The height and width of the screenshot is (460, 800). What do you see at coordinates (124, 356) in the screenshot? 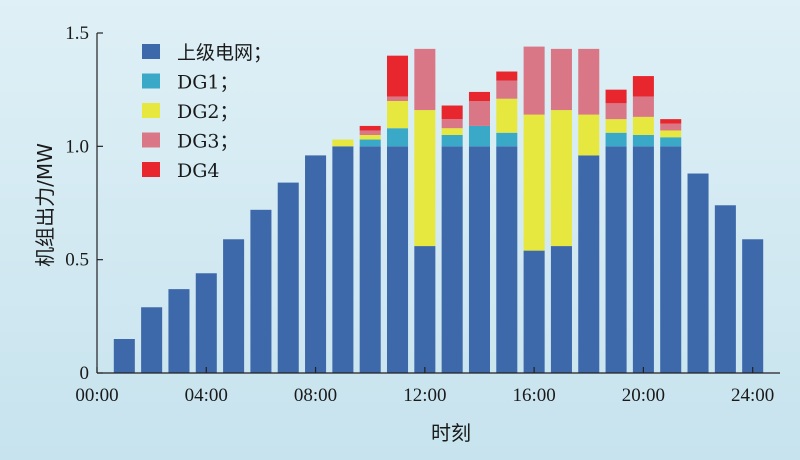
I see `bar-segment-s0-h1` at bounding box center [124, 356].